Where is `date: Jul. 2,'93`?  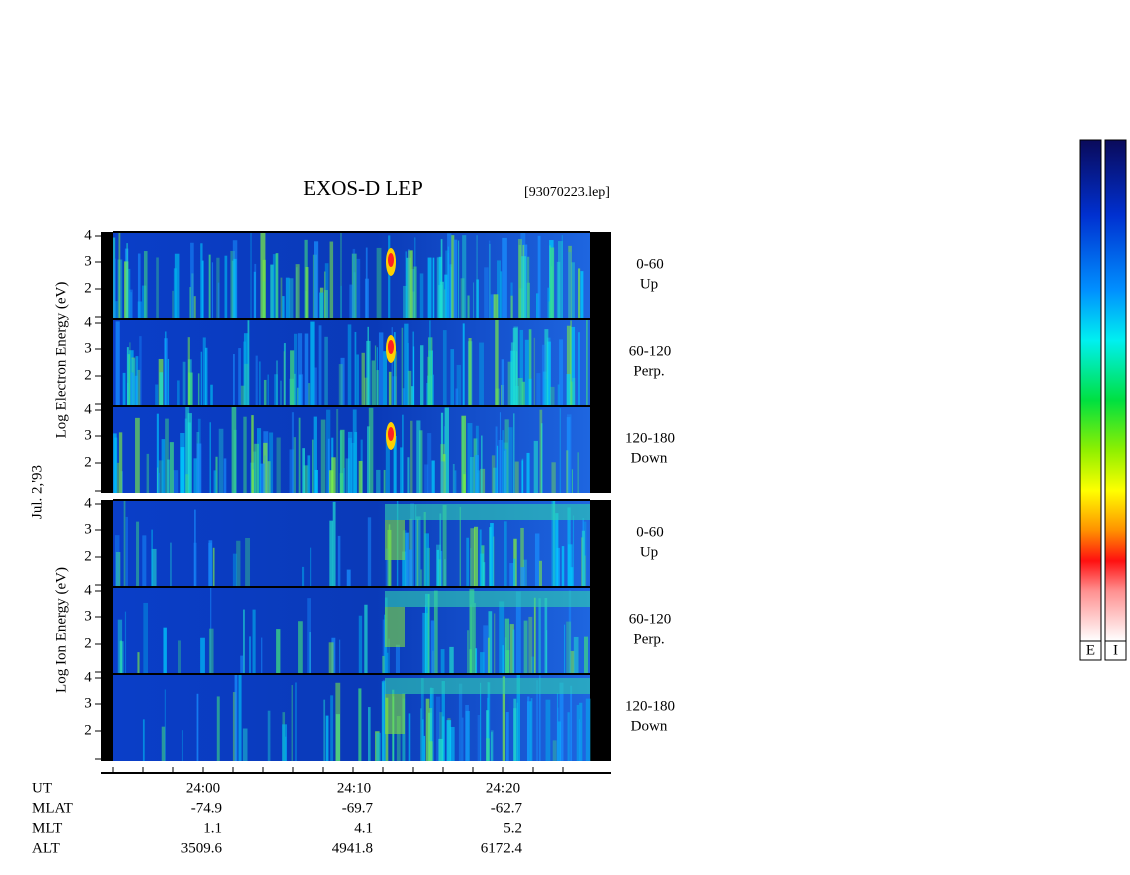 date: Jul. 2,'93 is located at coordinates (37, 492).